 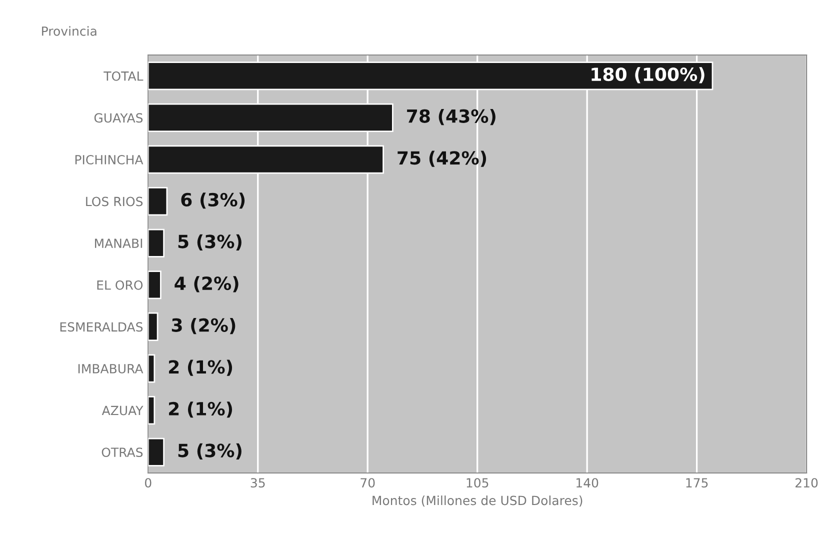 What do you see at coordinates (367, 483) in the screenshot?
I see `x-tick-label: 70` at bounding box center [367, 483].